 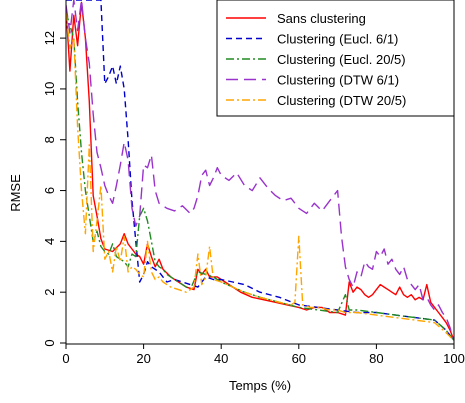 I want to click on legend-box, so click(x=335, y=58).